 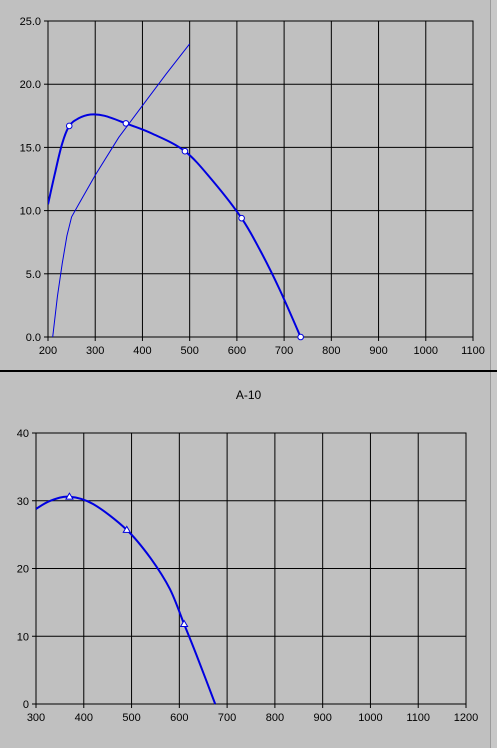 What do you see at coordinates (466, 718) in the screenshot?
I see `x-tick-label: 1200` at bounding box center [466, 718].